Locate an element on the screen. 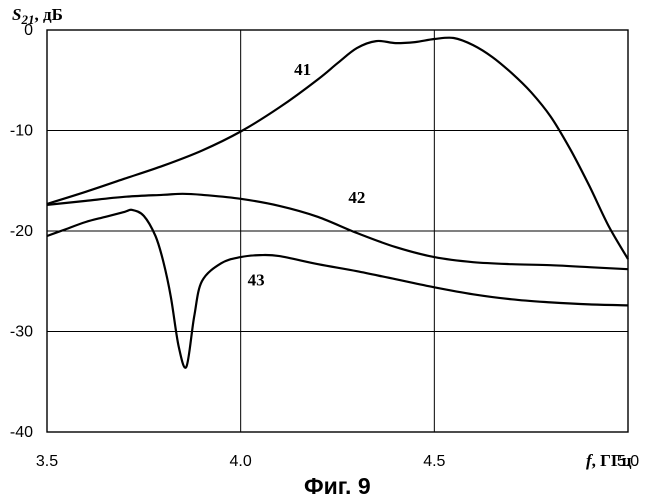 The image size is (660, 500). series-42-label: 42 is located at coordinates (356, 197).